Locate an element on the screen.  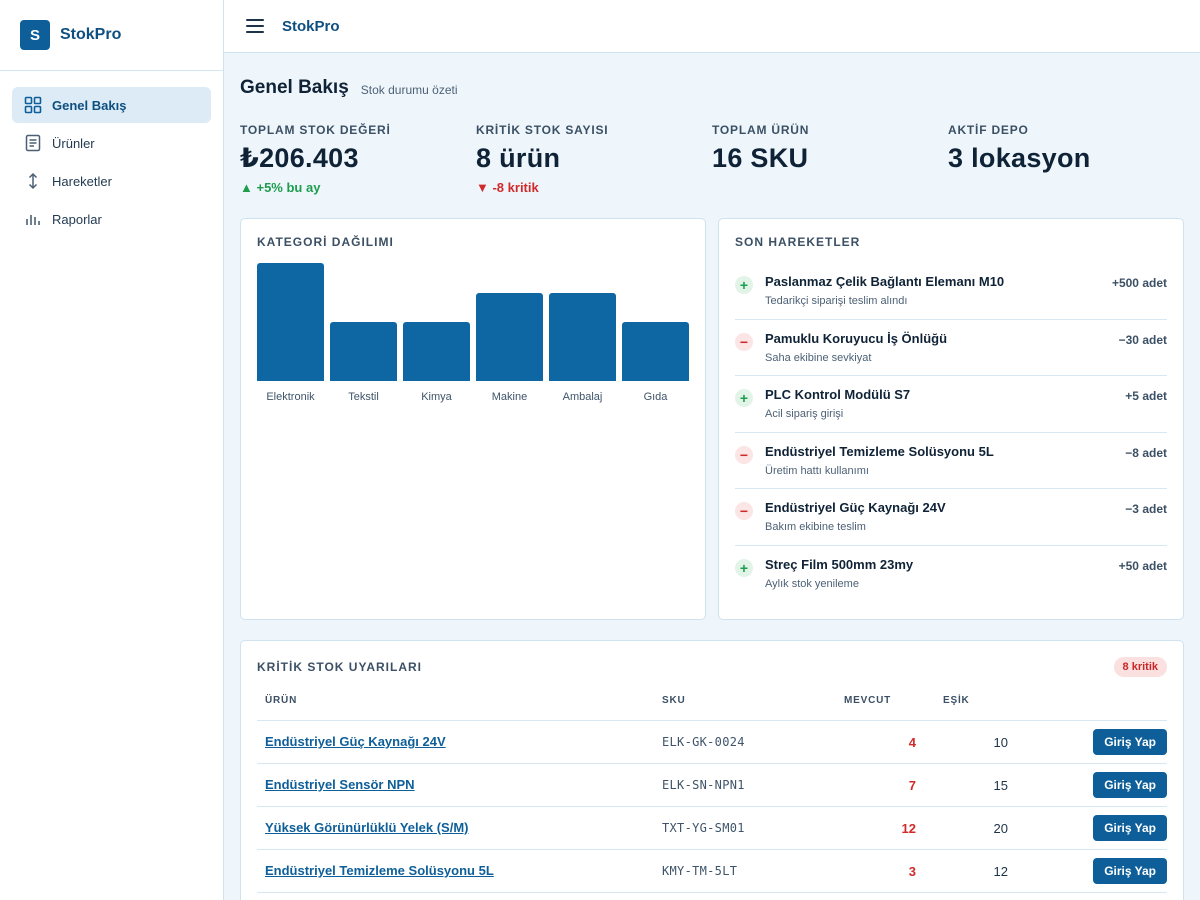
movement-qty: −8 adet is located at coordinates (1146, 452).